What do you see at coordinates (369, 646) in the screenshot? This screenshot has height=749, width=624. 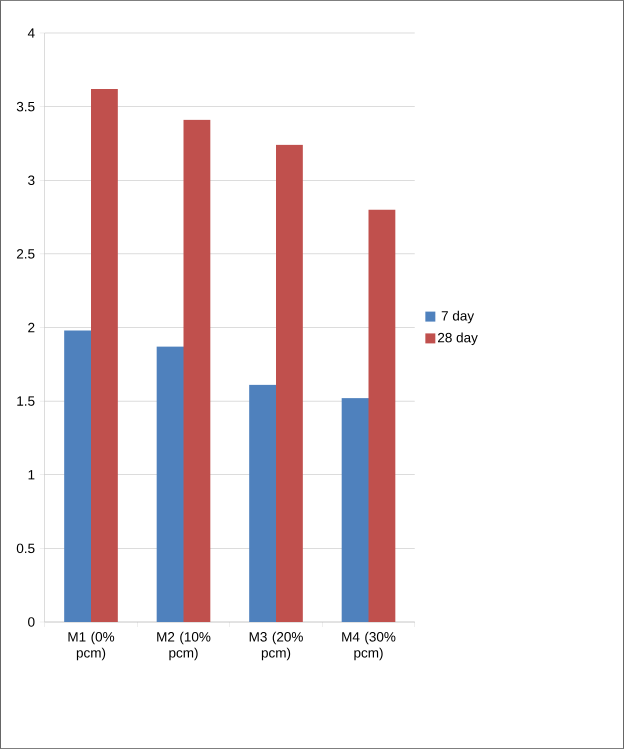 I see `x-tick-label: M4 (30% pcm)` at bounding box center [369, 646].